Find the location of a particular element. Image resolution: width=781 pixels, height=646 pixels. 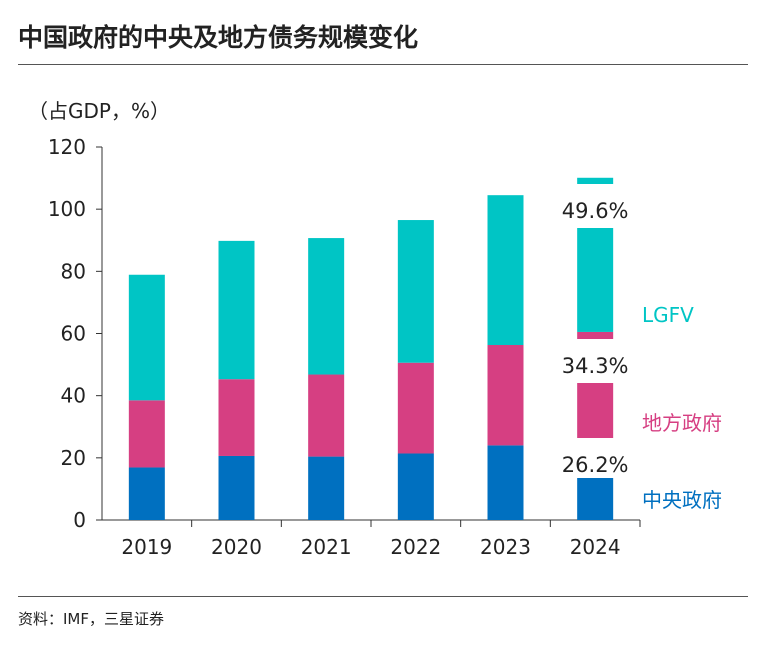

bar-2019-中央政府 is located at coordinates (146, 493).